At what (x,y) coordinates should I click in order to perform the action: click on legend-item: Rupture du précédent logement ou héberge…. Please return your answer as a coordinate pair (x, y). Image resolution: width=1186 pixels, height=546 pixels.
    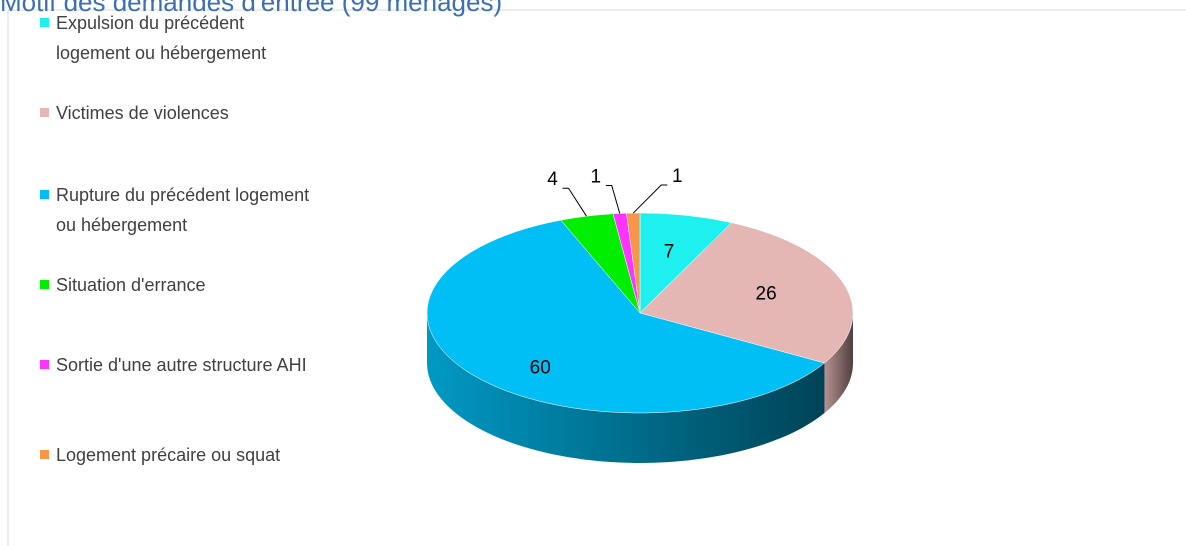
    Looking at the image, I should click on (178, 210).